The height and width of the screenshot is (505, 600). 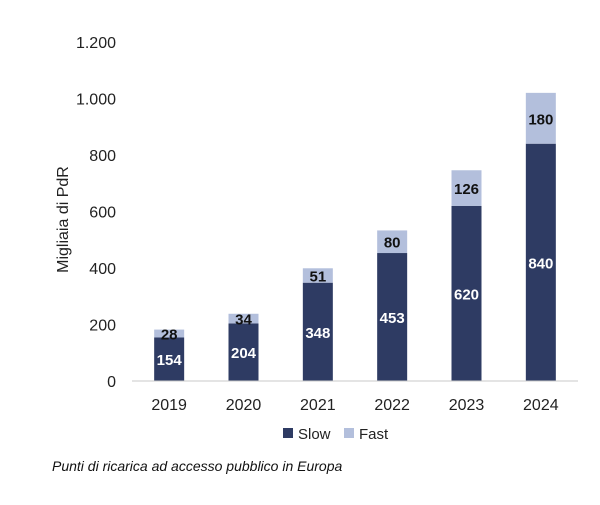 I want to click on y-tick-label: 1.000, so click(x=96, y=100).